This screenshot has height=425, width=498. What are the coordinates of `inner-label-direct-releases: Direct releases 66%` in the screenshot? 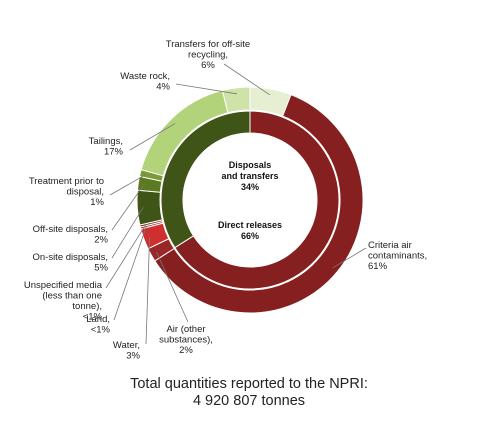 It's located at (250, 230).